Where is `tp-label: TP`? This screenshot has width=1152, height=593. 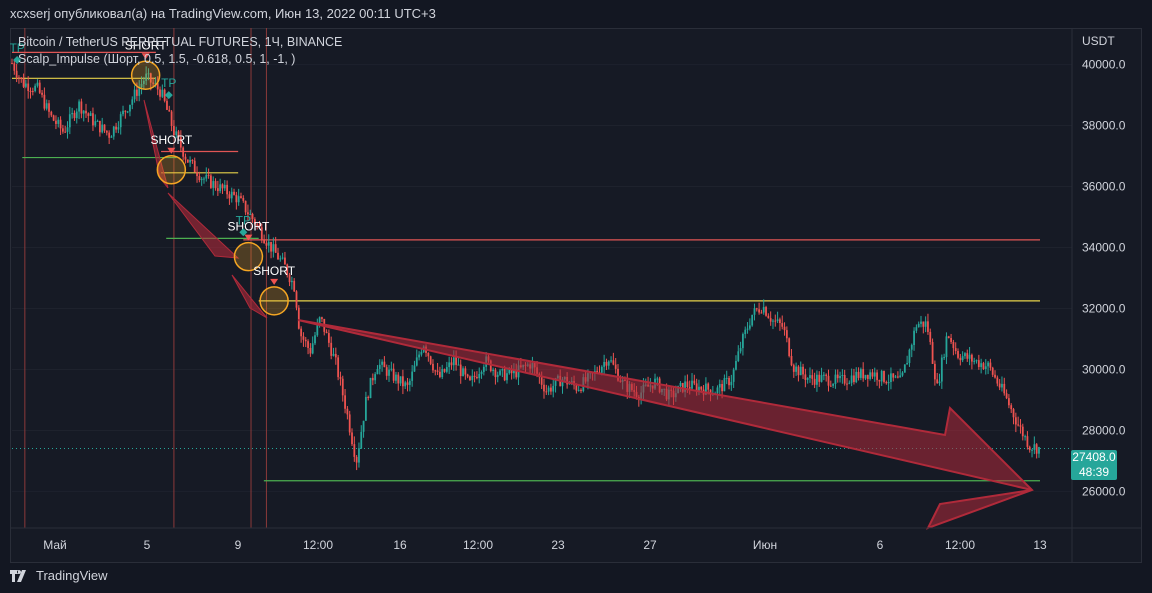
tp-label: TP is located at coordinates (243, 220).